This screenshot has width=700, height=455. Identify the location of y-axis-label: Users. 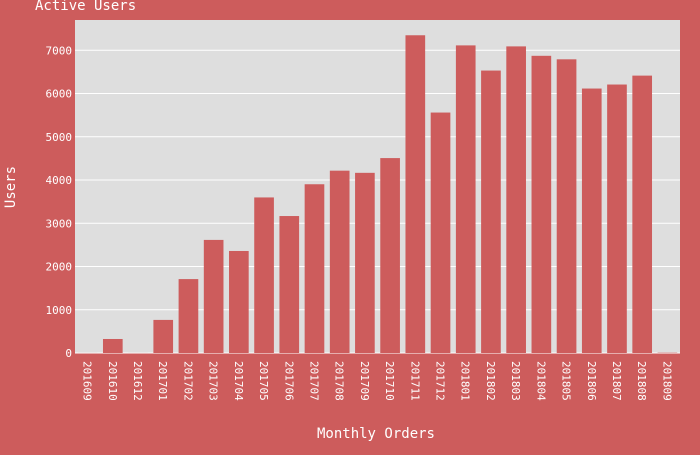
(11, 187).